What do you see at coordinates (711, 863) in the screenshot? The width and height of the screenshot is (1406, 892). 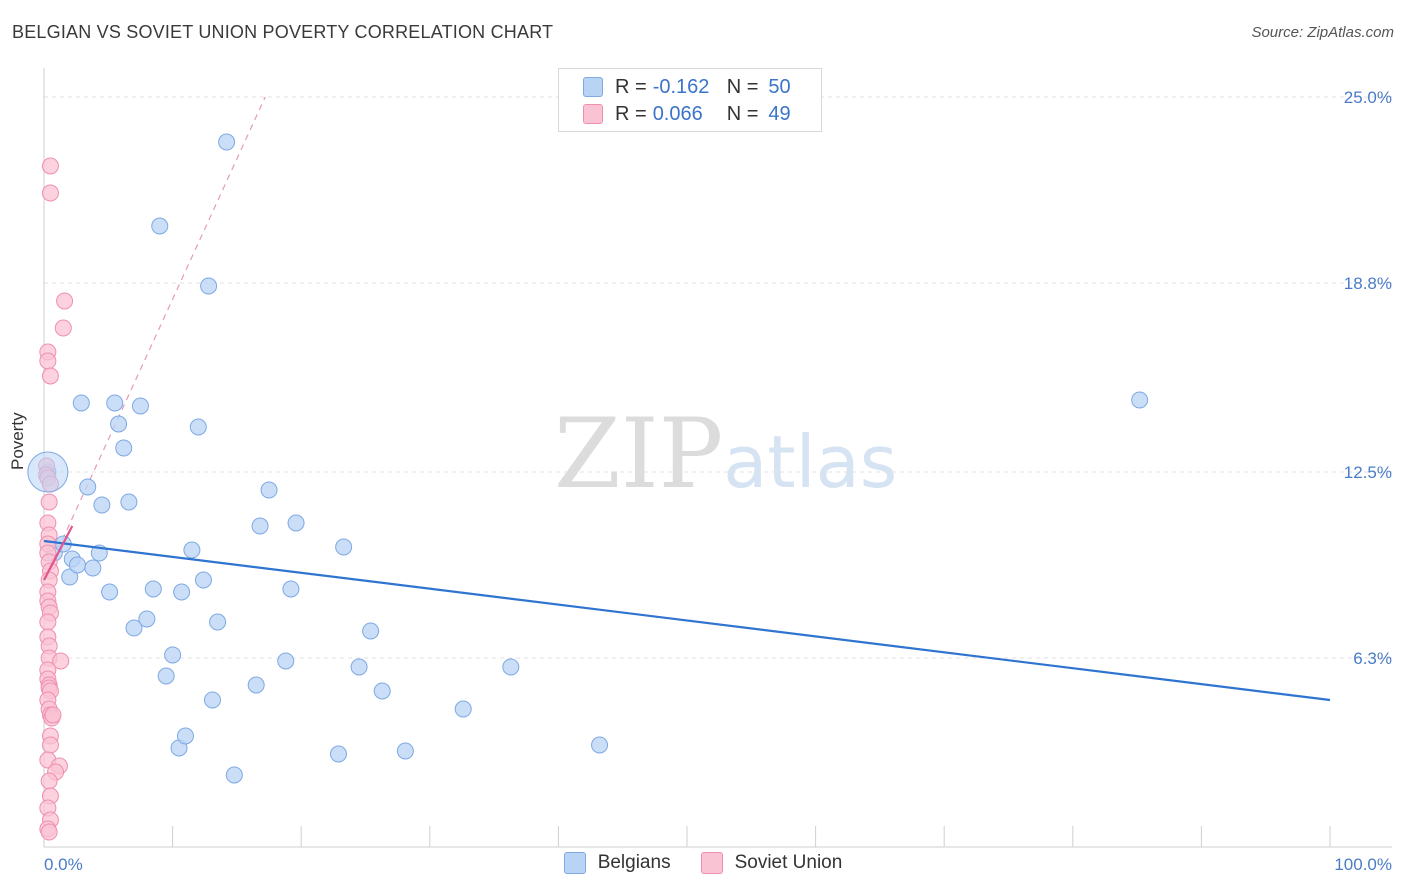 I see `series-swatch-soviet-union` at bounding box center [711, 863].